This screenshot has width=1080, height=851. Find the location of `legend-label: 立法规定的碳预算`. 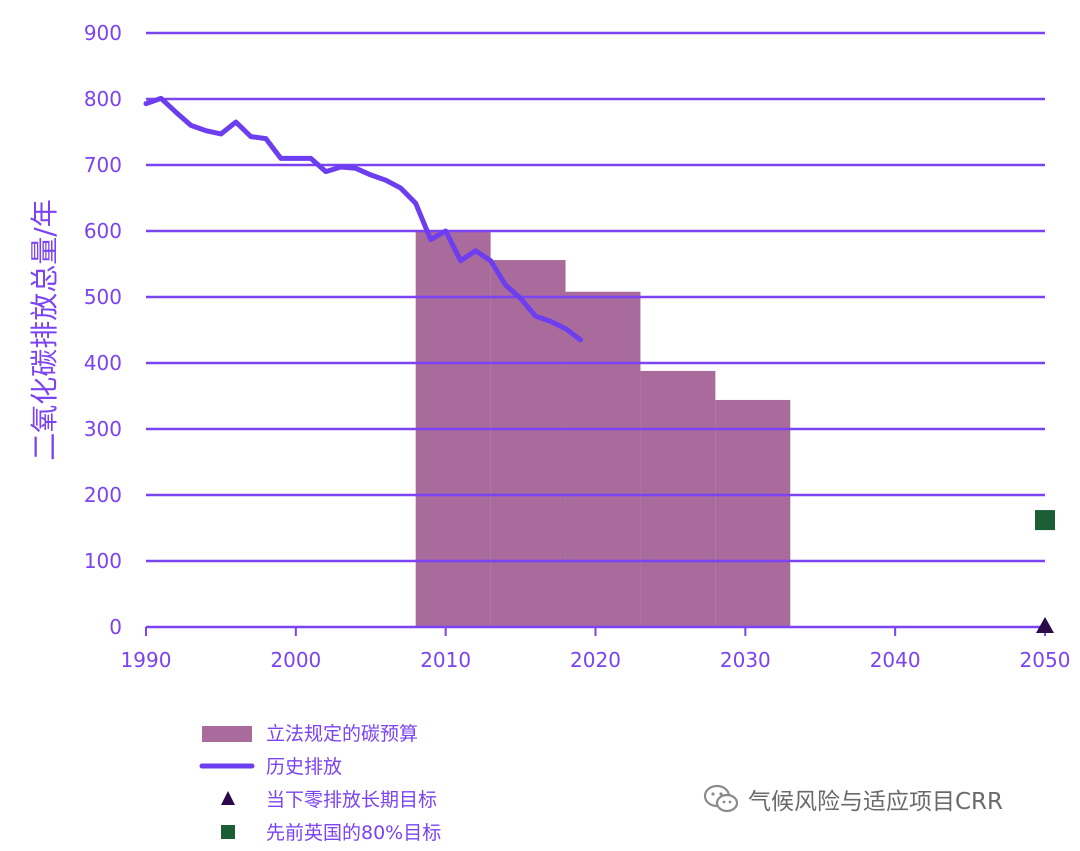

legend-label: 立法规定的碳预算 is located at coordinates (342, 734).